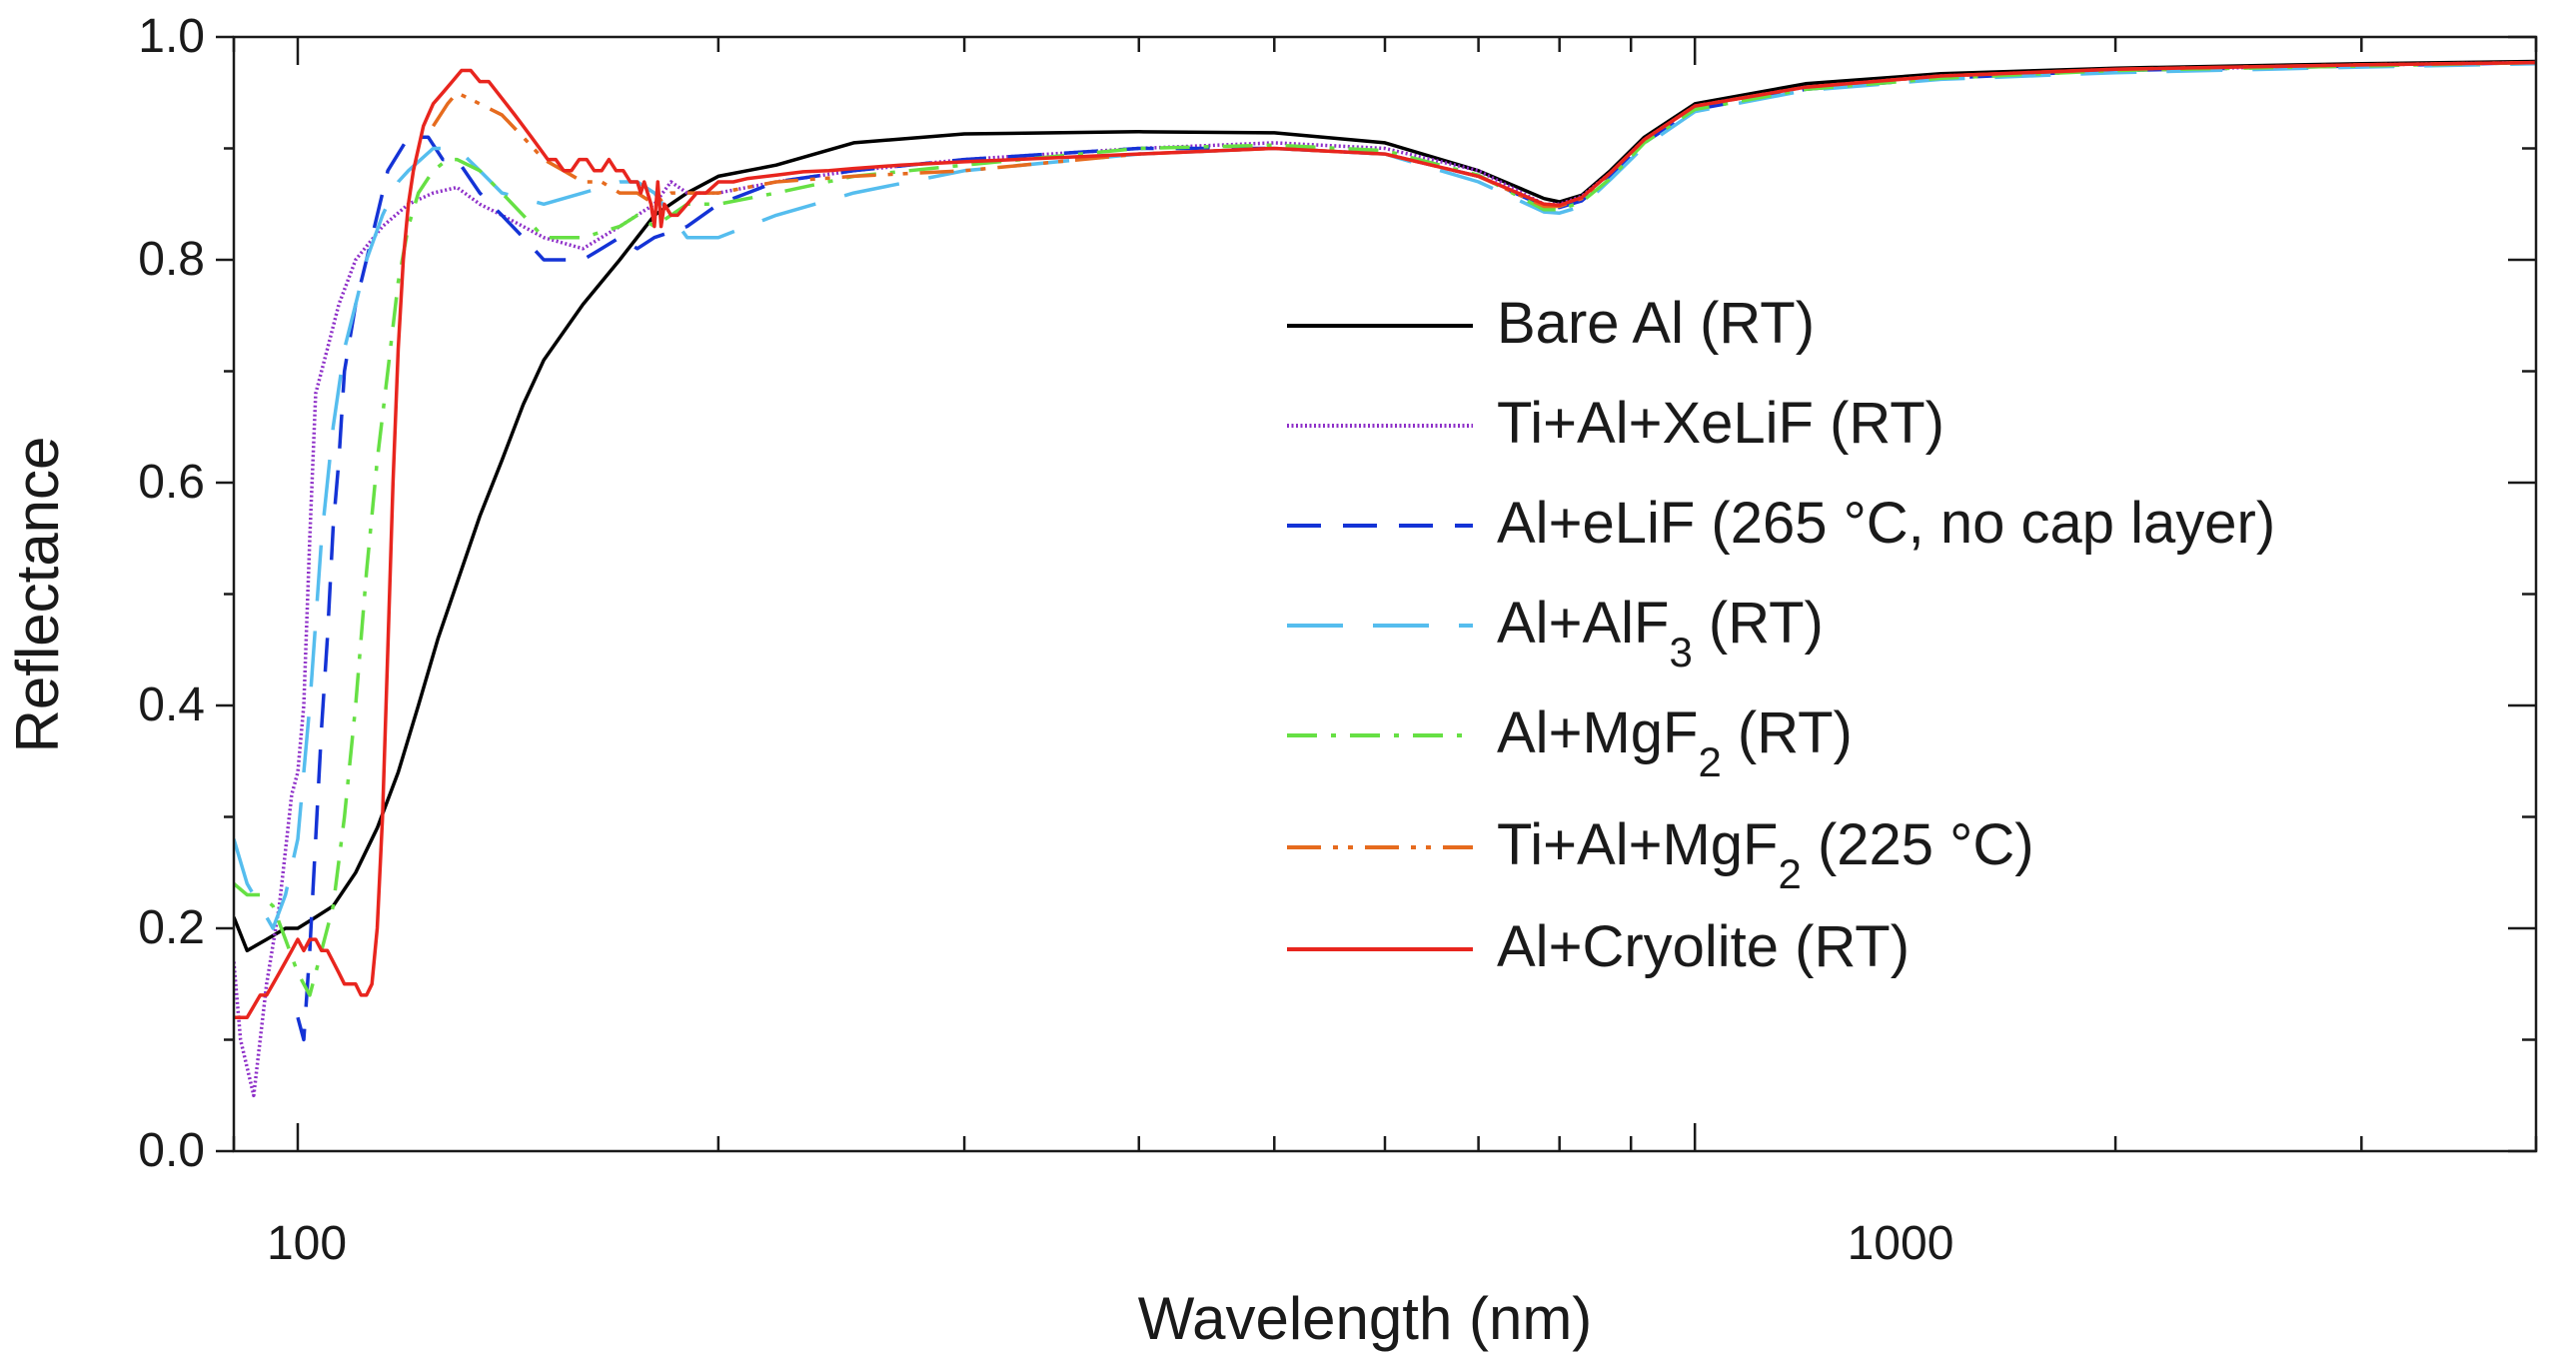 The height and width of the screenshot is (1355, 2576). What do you see at coordinates (171, 36) in the screenshot?
I see `y-tick-label-1.0: 1.0` at bounding box center [171, 36].